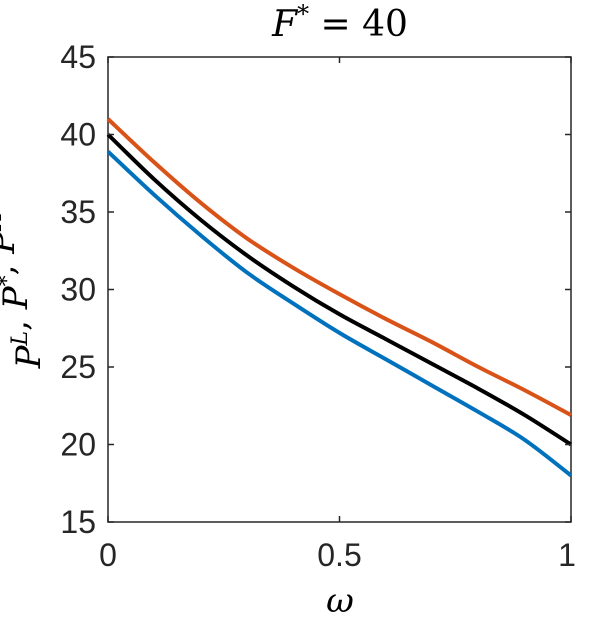 This screenshot has width=598, height=631. What do you see at coordinates (567, 555) in the screenshot?
I see `x-tick-label: 1` at bounding box center [567, 555].